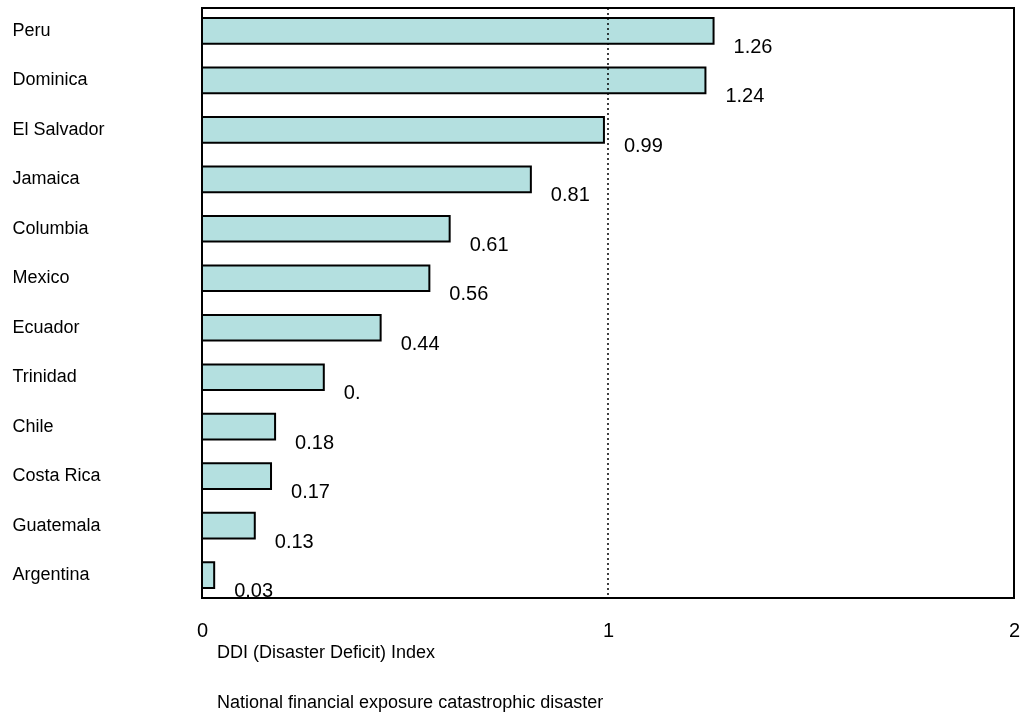 Image resolution: width=1031 pixels, height=720 pixels. What do you see at coordinates (51, 574) in the screenshot?
I see `y-tick-label: Argentina` at bounding box center [51, 574].